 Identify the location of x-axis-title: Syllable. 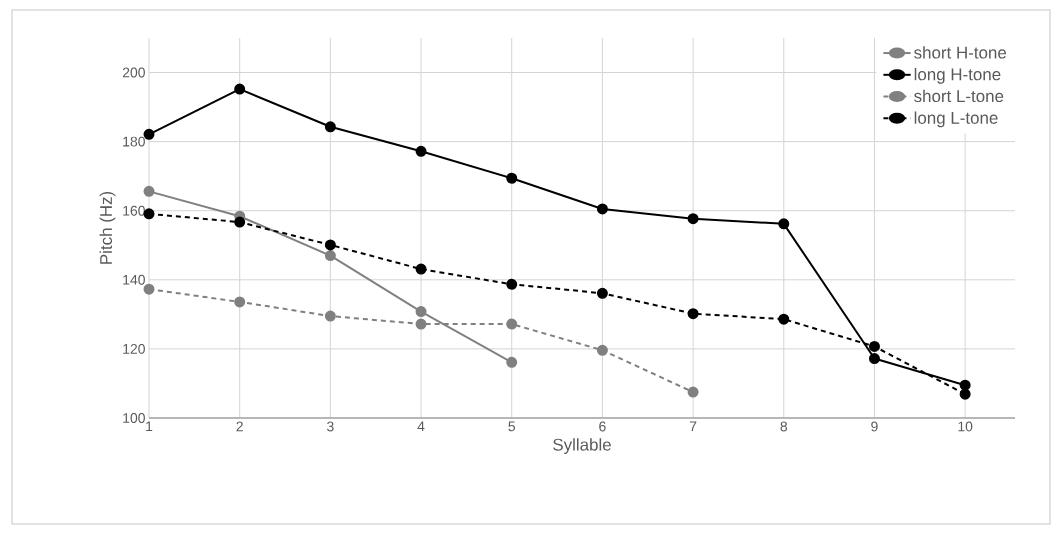
(582, 446).